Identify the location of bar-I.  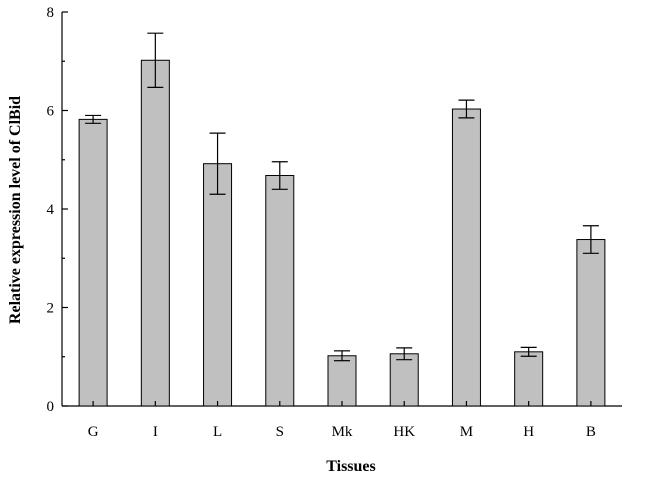
(155, 233).